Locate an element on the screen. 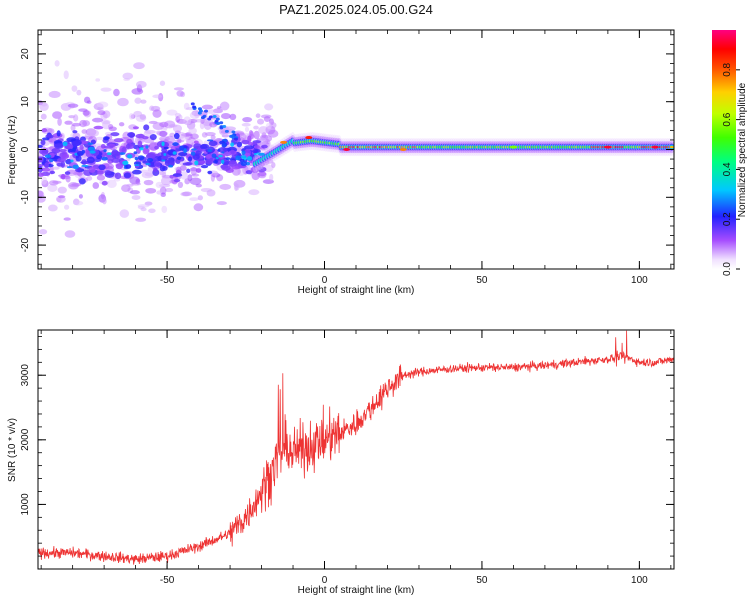 This screenshot has height=600, width=750. x-tick-label: -50 is located at coordinates (167, 580).